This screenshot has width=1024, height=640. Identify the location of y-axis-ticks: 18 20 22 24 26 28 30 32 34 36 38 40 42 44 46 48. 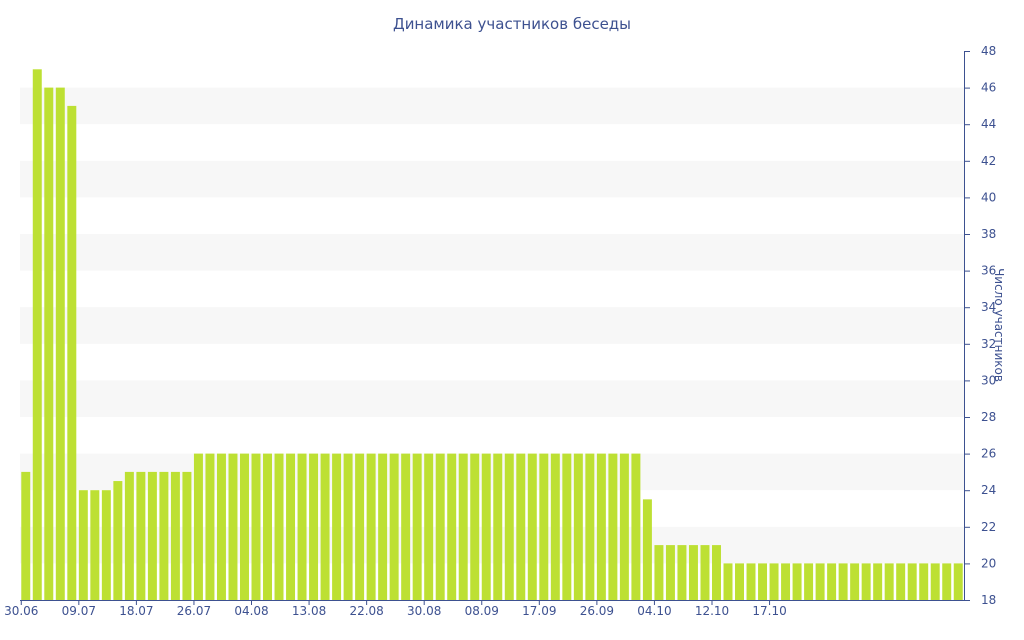
(980, 325).